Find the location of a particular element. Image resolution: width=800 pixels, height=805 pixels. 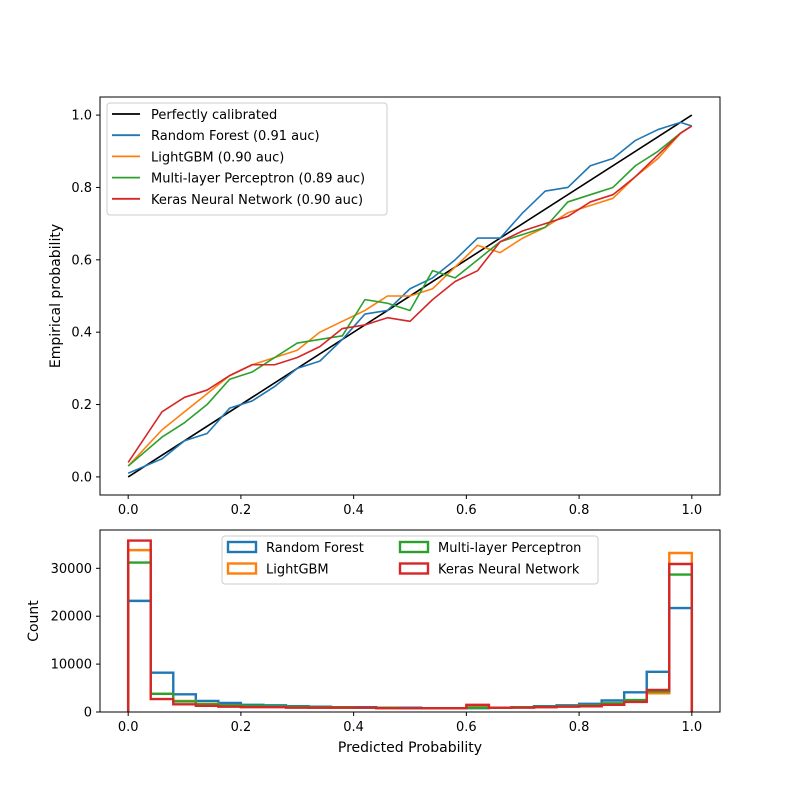

calibration-y-tick-label: 0.0 is located at coordinates (81, 477).